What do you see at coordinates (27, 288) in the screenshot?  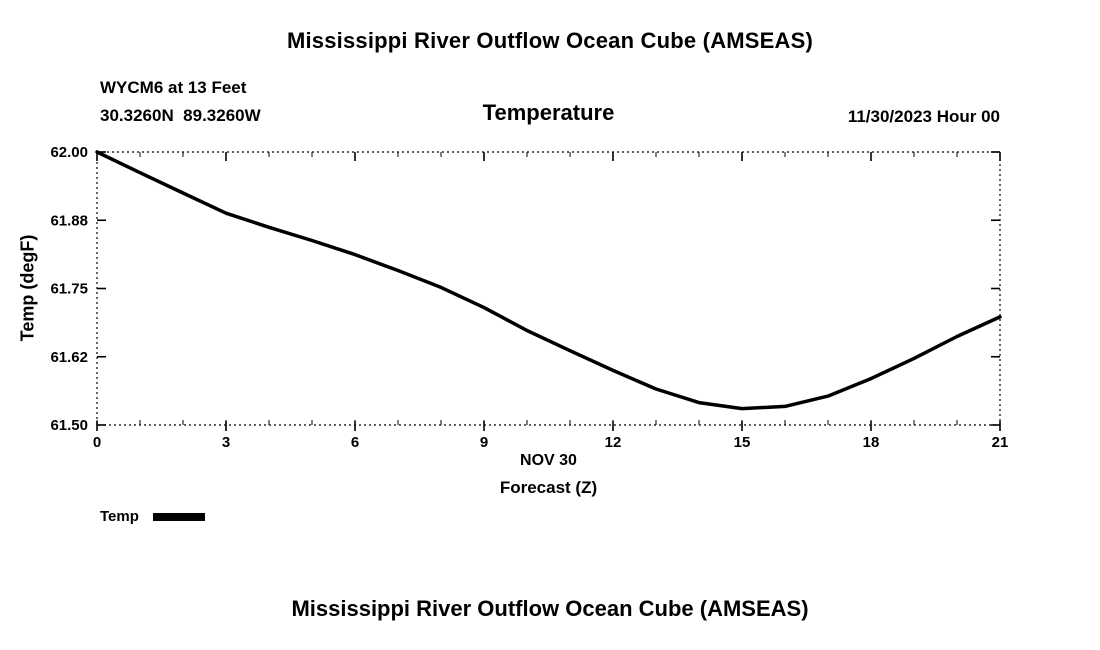 I see `y-axis-label: Temp (degF)` at bounding box center [27, 288].